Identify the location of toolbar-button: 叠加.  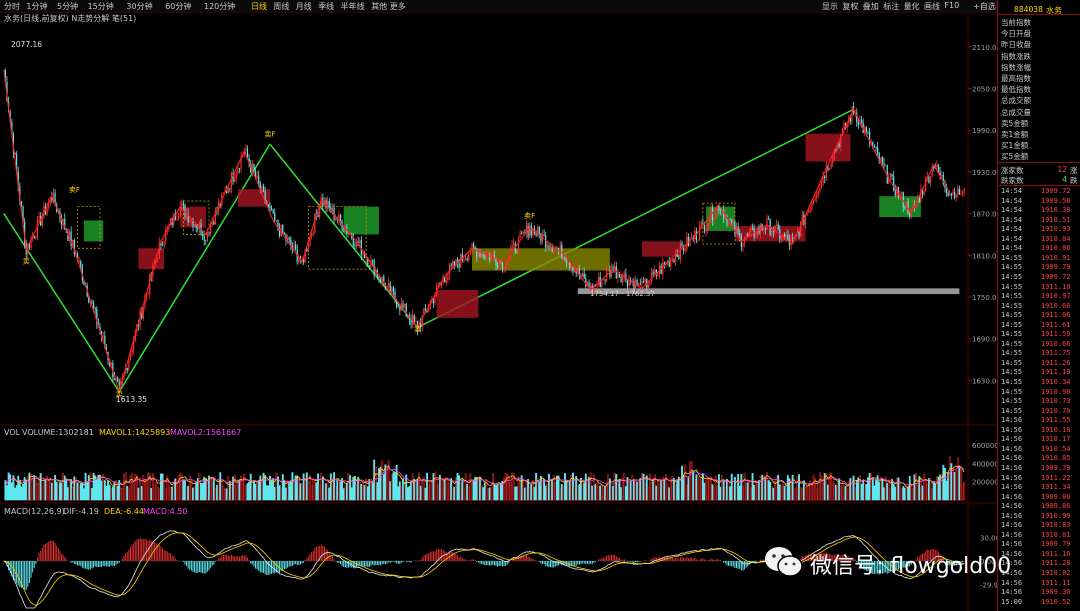
(870, 6).